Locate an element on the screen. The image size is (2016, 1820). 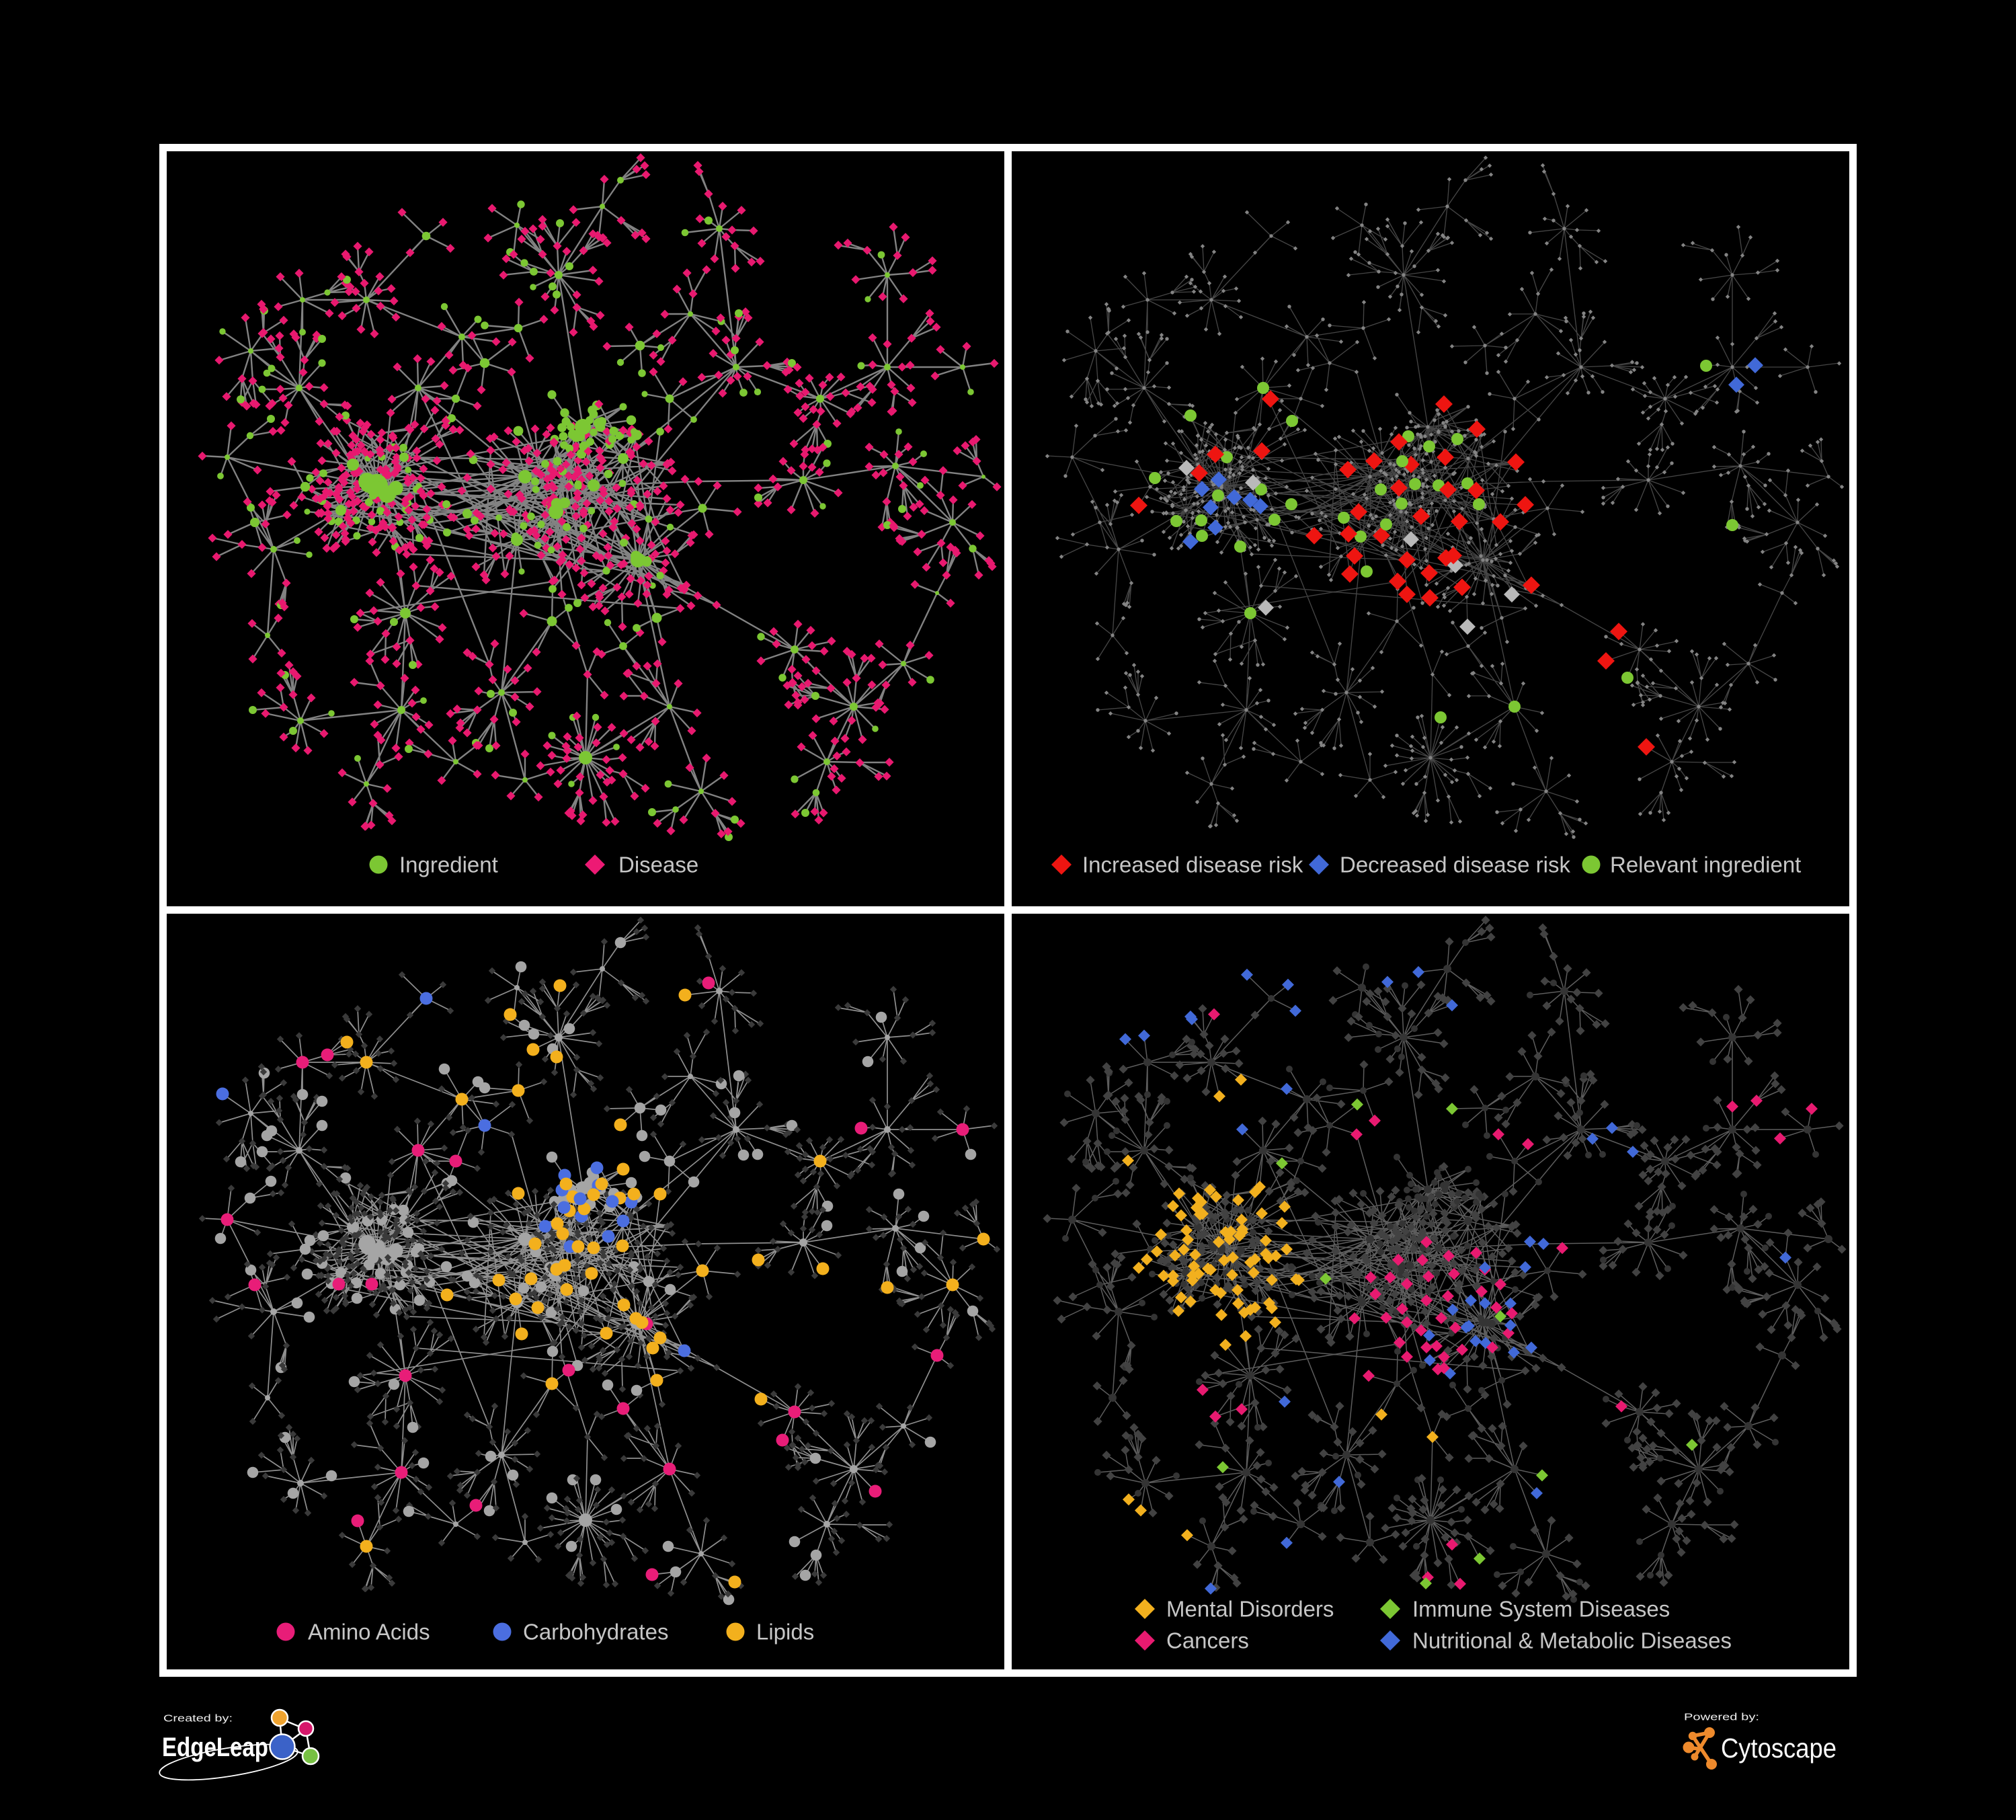
svg-text: Powered by: is located at coordinates (1721, 1717).